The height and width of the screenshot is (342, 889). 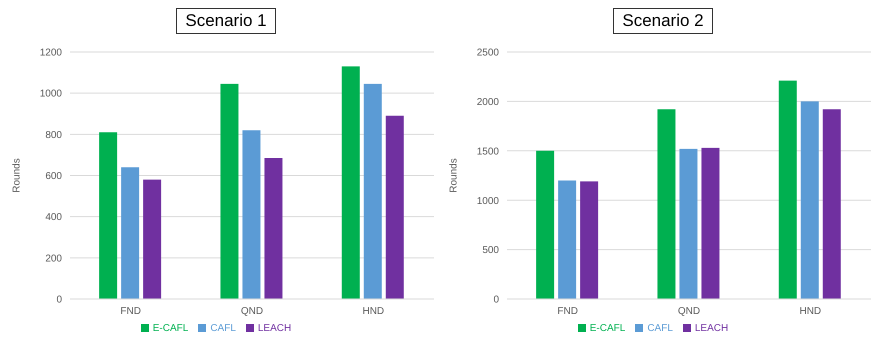 What do you see at coordinates (488, 152) in the screenshot?
I see `y-tick-label: 1500` at bounding box center [488, 152].